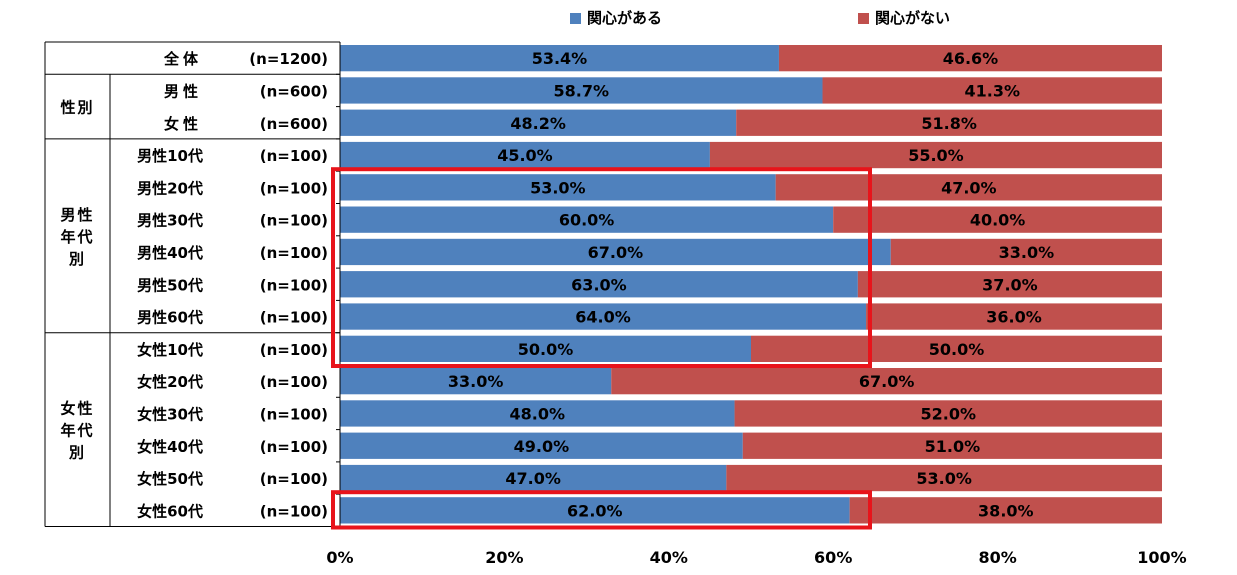 The image size is (1237, 575). Describe the element at coordinates (170, 253) in the screenshot. I see `row-label-6: 男性40代` at that location.